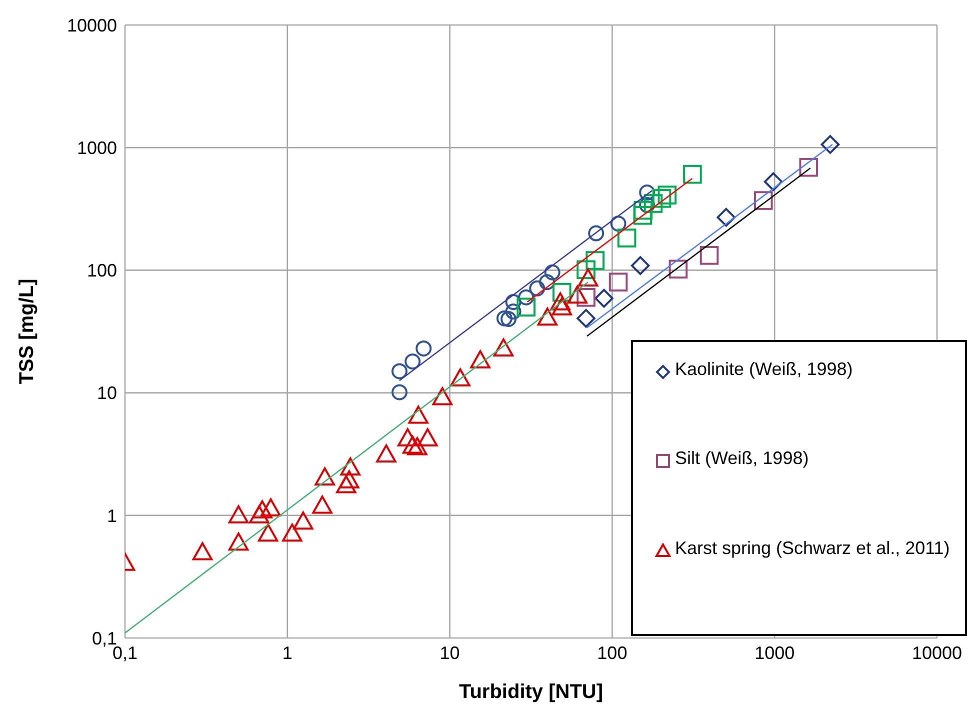 The image size is (975, 727). Describe the element at coordinates (27, 331) in the screenshot. I see `y-axis-title: TSS [mg/L]` at that location.